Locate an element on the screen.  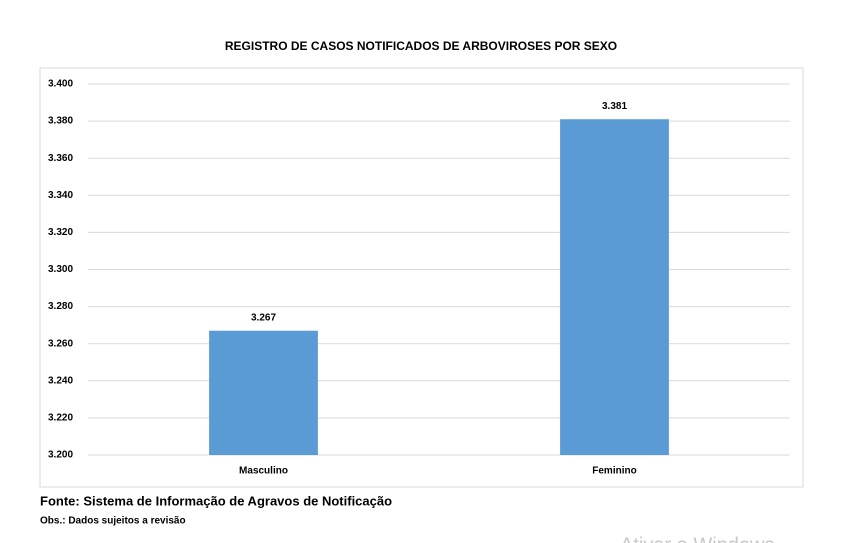
x-tick-label: Feminino is located at coordinates (614, 471).